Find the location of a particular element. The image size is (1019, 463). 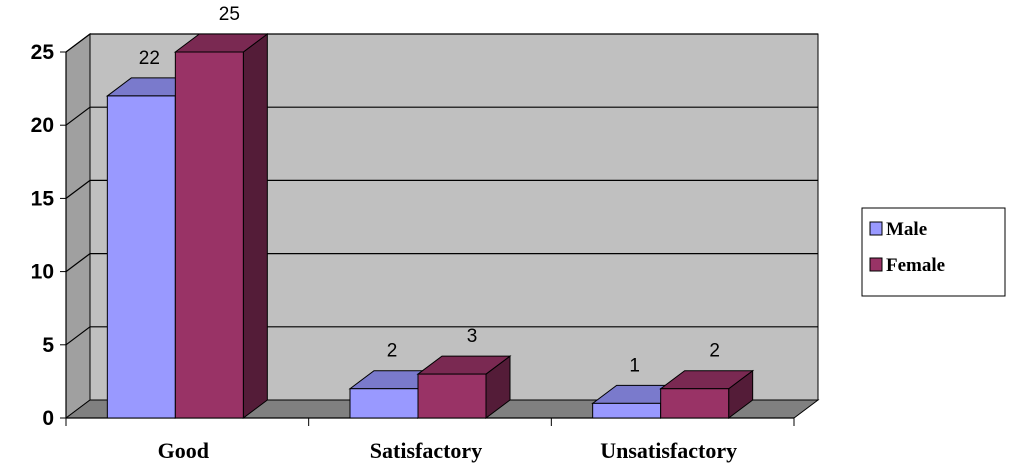

data-label: 3 is located at coordinates (472, 336).